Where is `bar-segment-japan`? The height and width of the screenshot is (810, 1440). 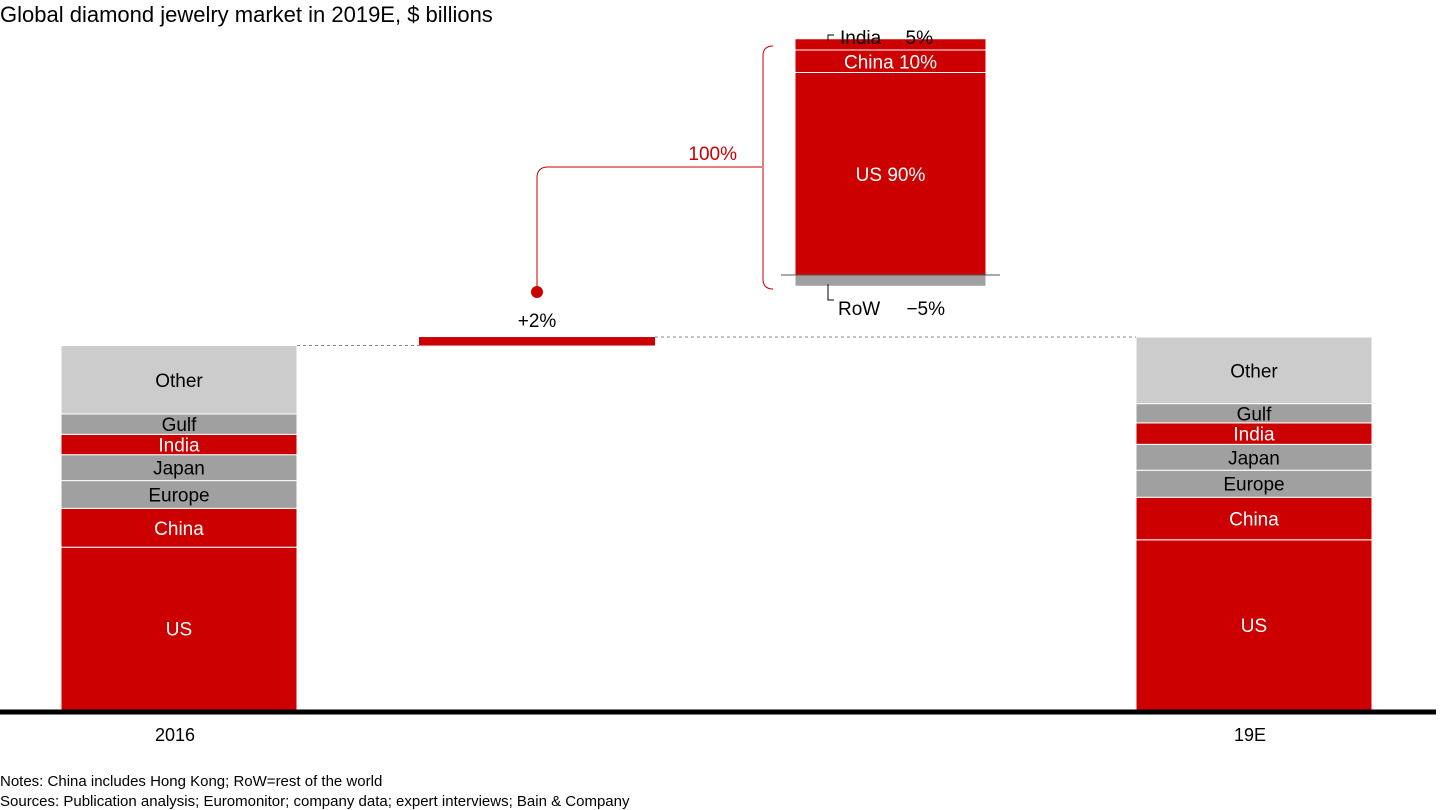 bar-segment-japan is located at coordinates (179, 468).